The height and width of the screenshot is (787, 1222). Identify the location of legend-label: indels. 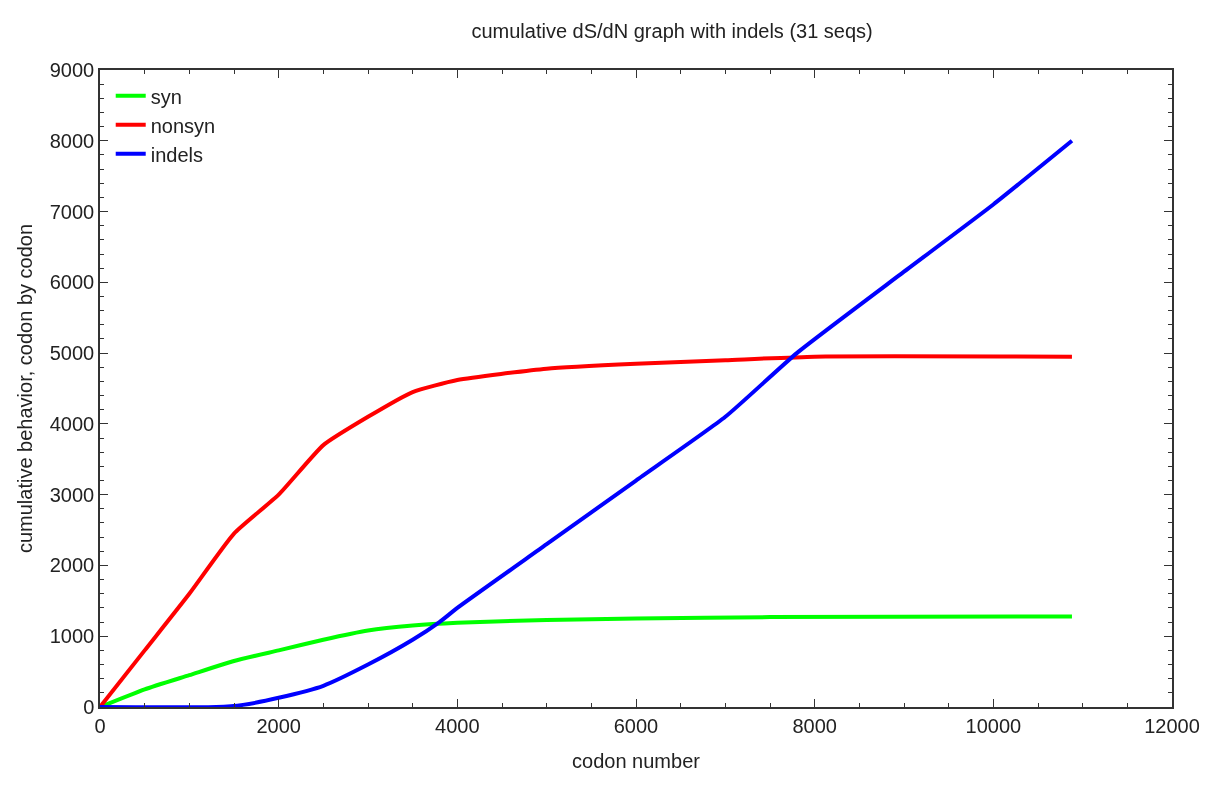
(176, 154).